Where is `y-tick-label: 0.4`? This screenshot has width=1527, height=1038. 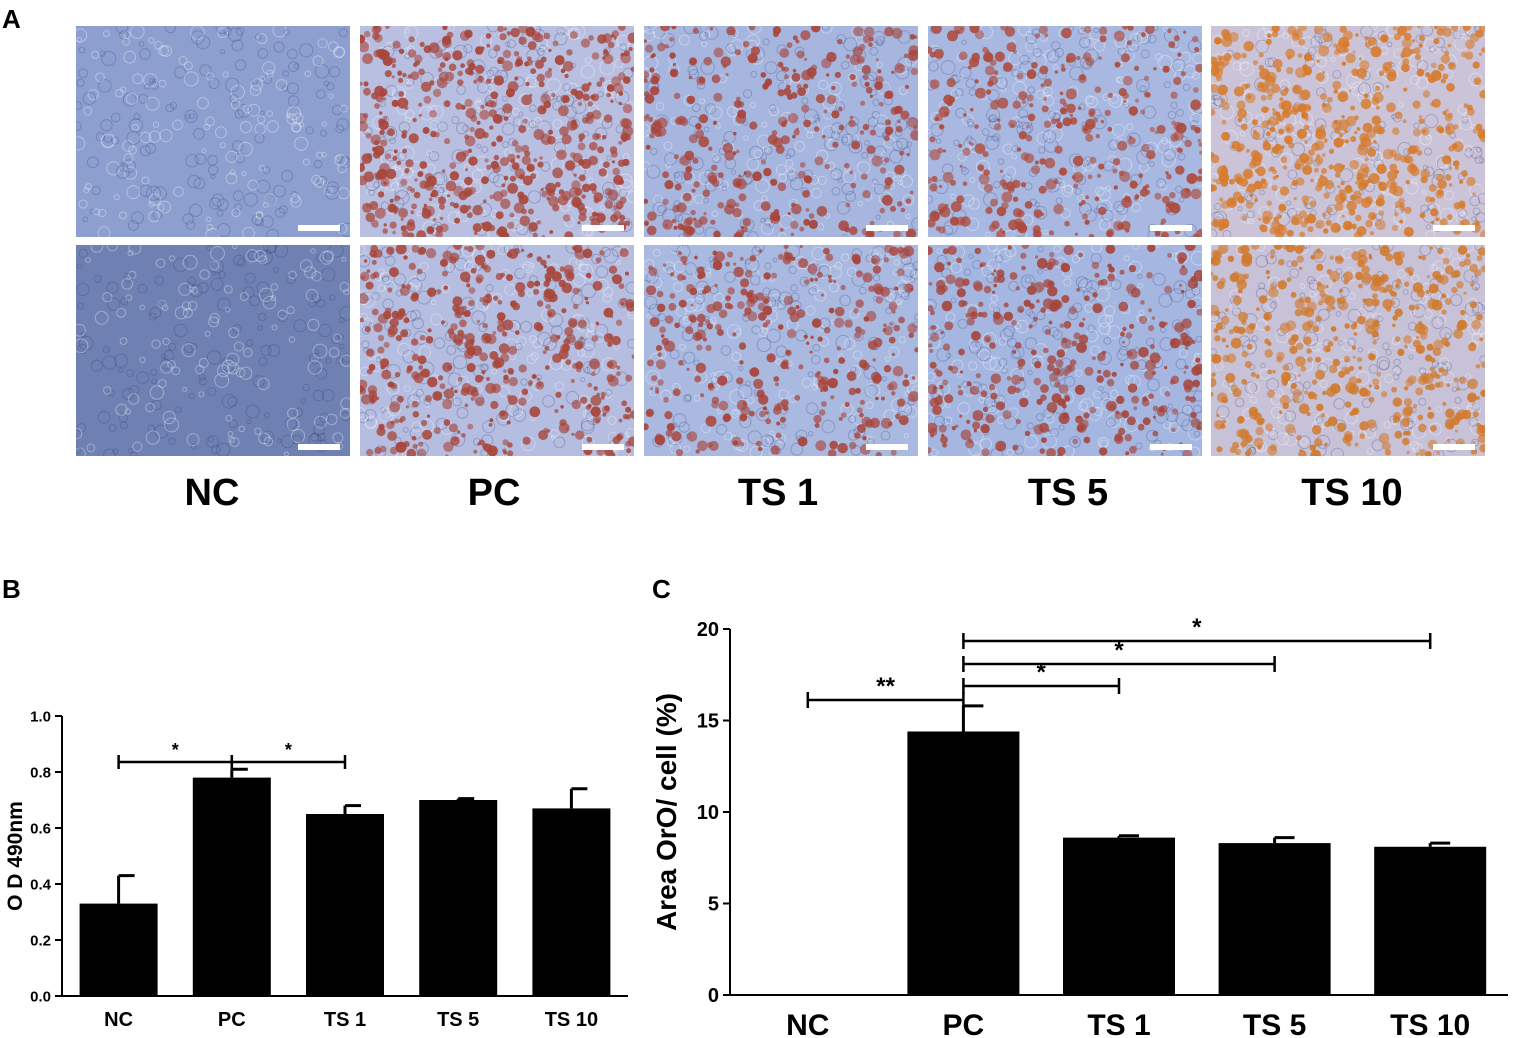
y-tick-label: 0.4 is located at coordinates (41, 884).